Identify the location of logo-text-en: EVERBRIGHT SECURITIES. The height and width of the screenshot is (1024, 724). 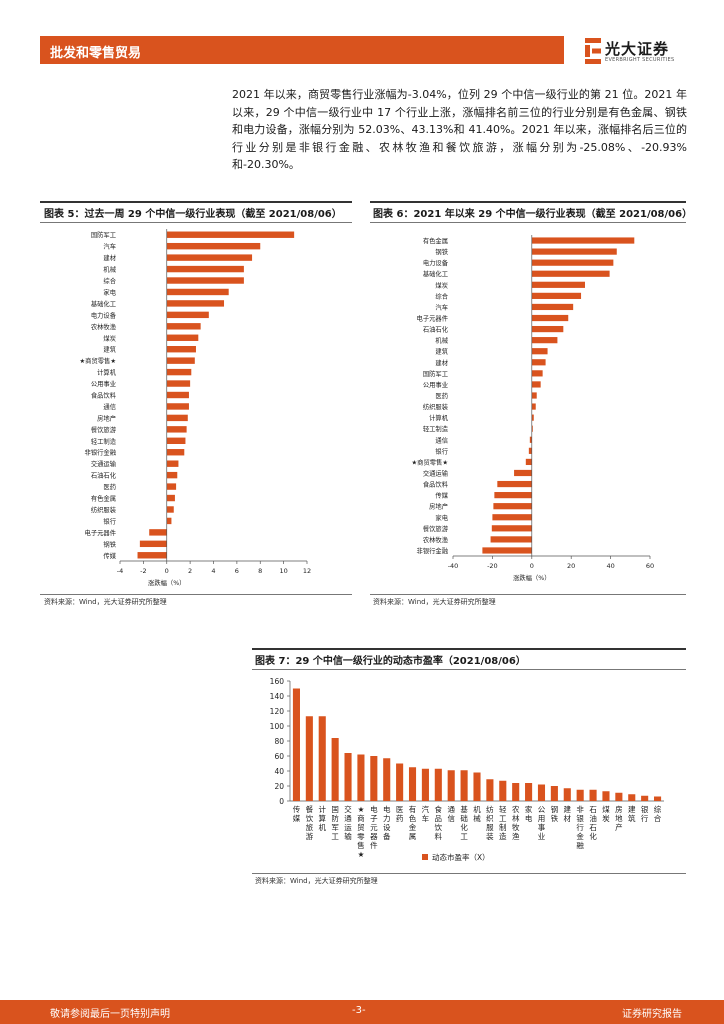
(640, 60).